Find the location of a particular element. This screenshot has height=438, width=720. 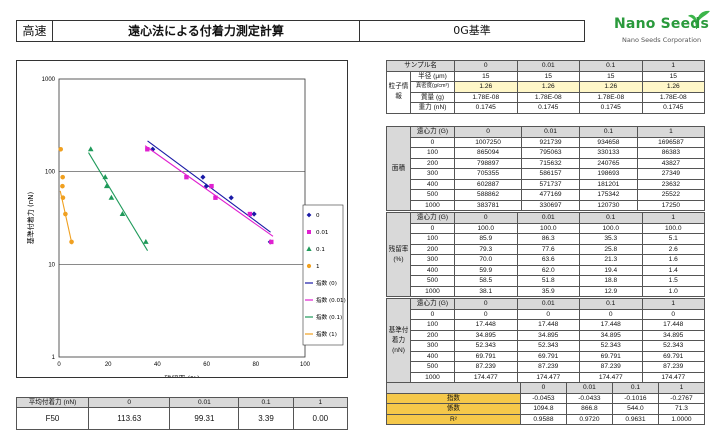

cell: 86383 is located at coordinates (671, 153).